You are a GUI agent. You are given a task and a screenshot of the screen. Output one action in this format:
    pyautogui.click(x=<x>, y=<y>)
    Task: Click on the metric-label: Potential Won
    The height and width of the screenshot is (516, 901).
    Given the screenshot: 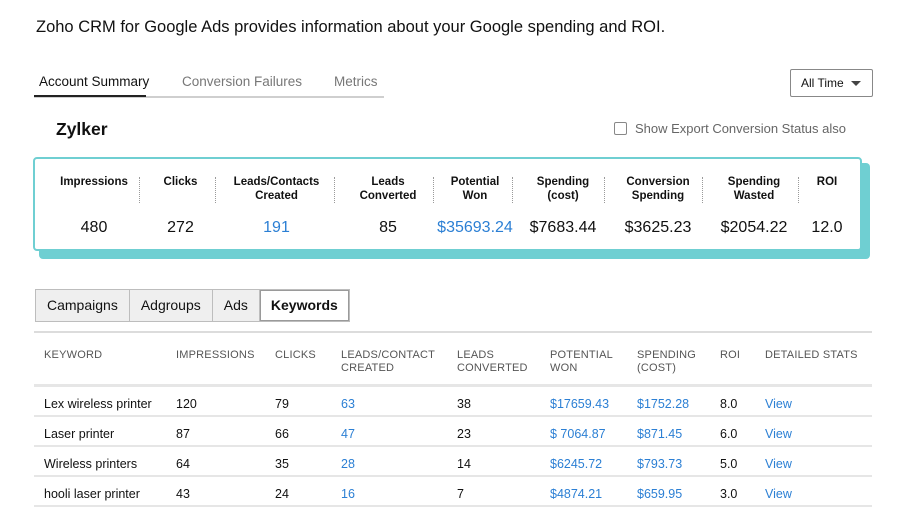 What is the action you would take?
    pyautogui.click(x=475, y=189)
    